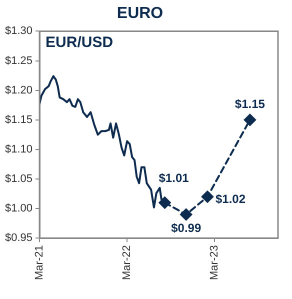 This screenshot has width=292, height=299. What do you see at coordinates (18, 90) in the screenshot?
I see `y-tick-label: $1.20` at bounding box center [18, 90].